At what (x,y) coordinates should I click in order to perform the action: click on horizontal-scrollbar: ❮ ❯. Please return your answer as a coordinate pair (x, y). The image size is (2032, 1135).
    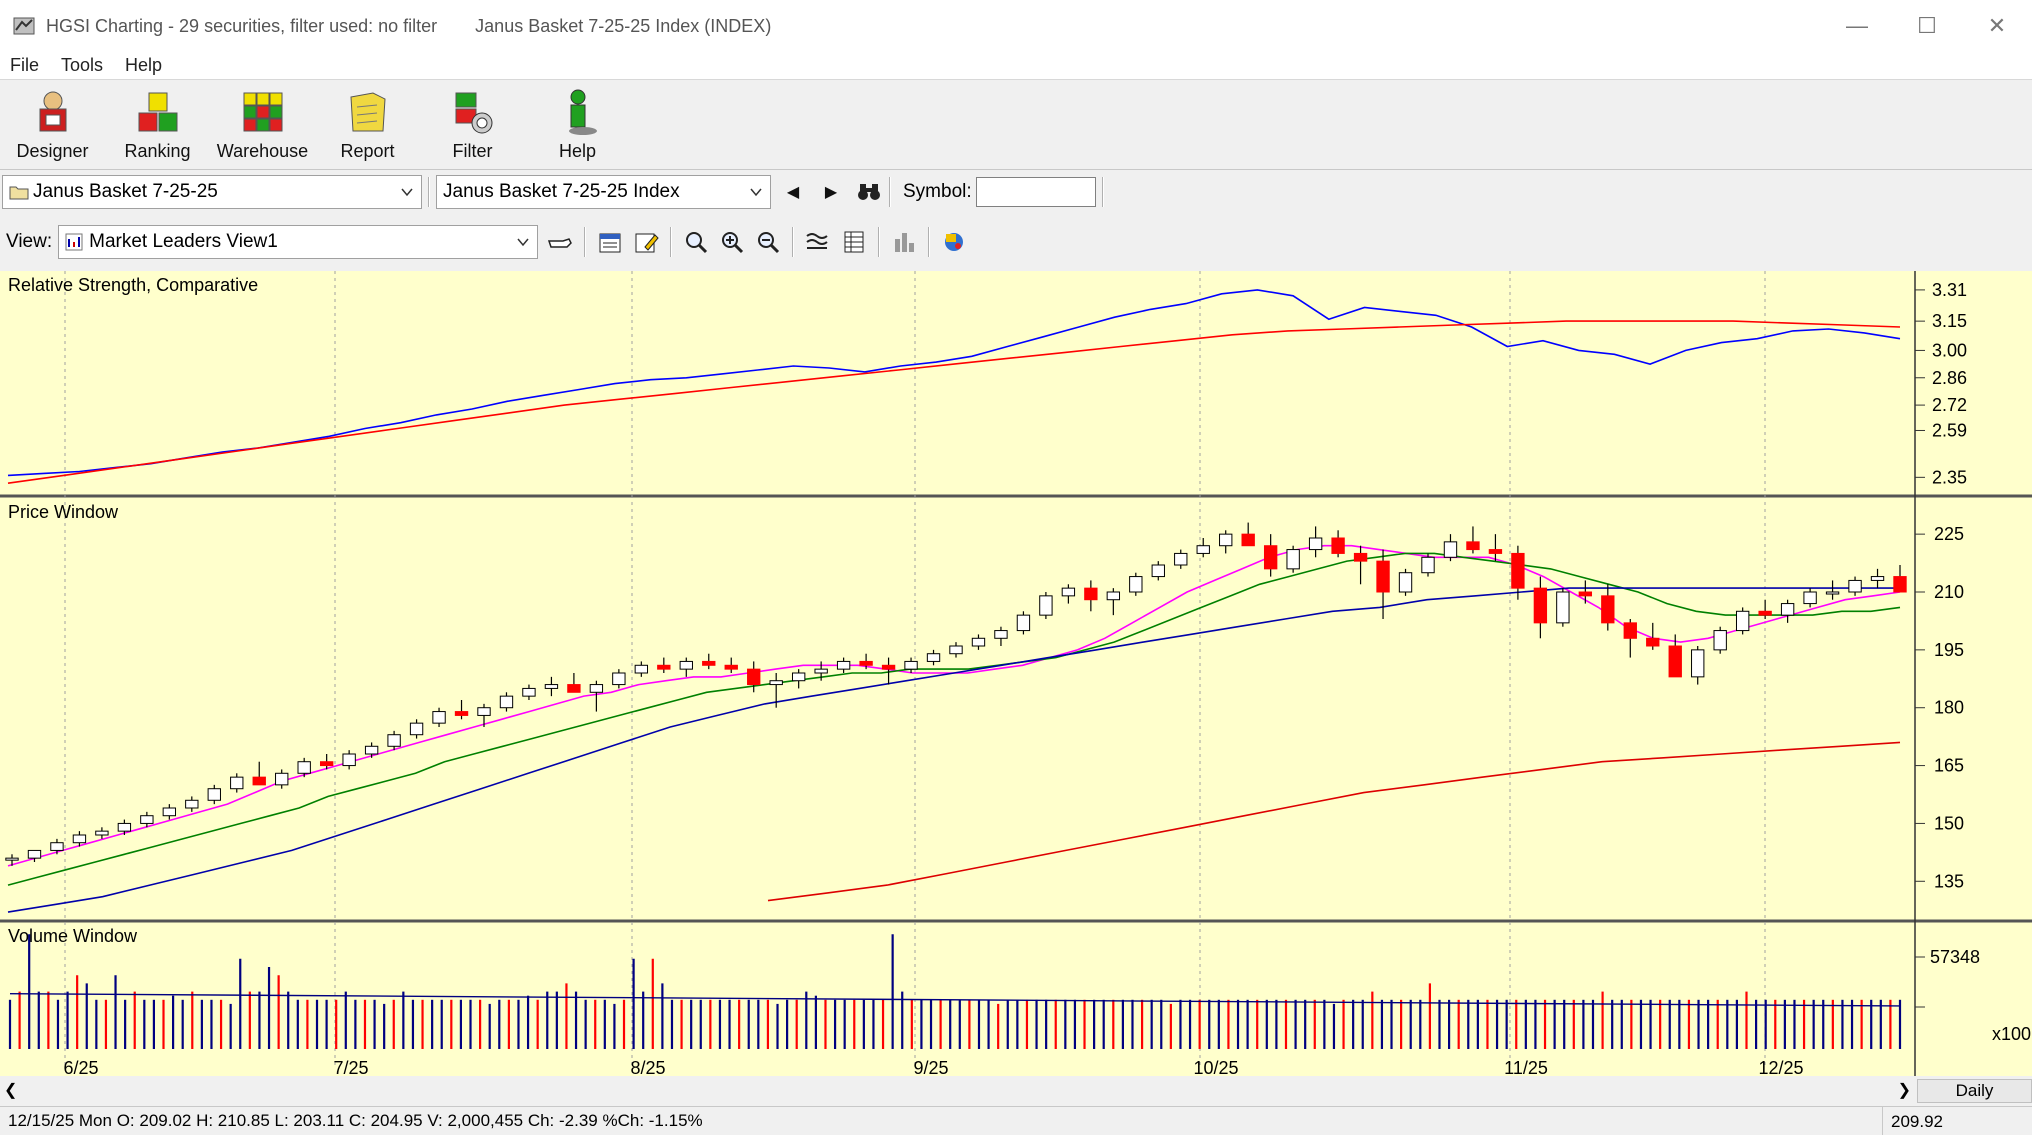
    Looking at the image, I should click on (957, 1091).